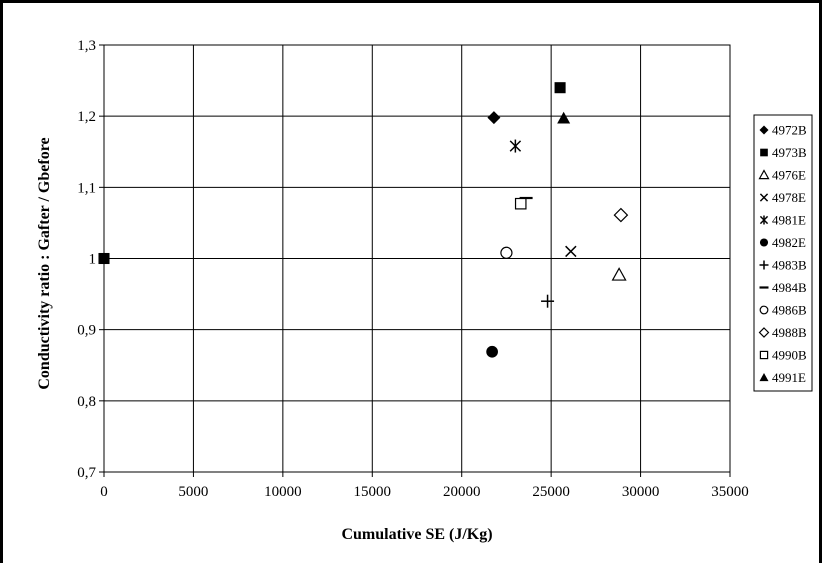 This screenshot has width=822, height=568. I want to click on legend-label: 4982E, so click(789, 242).